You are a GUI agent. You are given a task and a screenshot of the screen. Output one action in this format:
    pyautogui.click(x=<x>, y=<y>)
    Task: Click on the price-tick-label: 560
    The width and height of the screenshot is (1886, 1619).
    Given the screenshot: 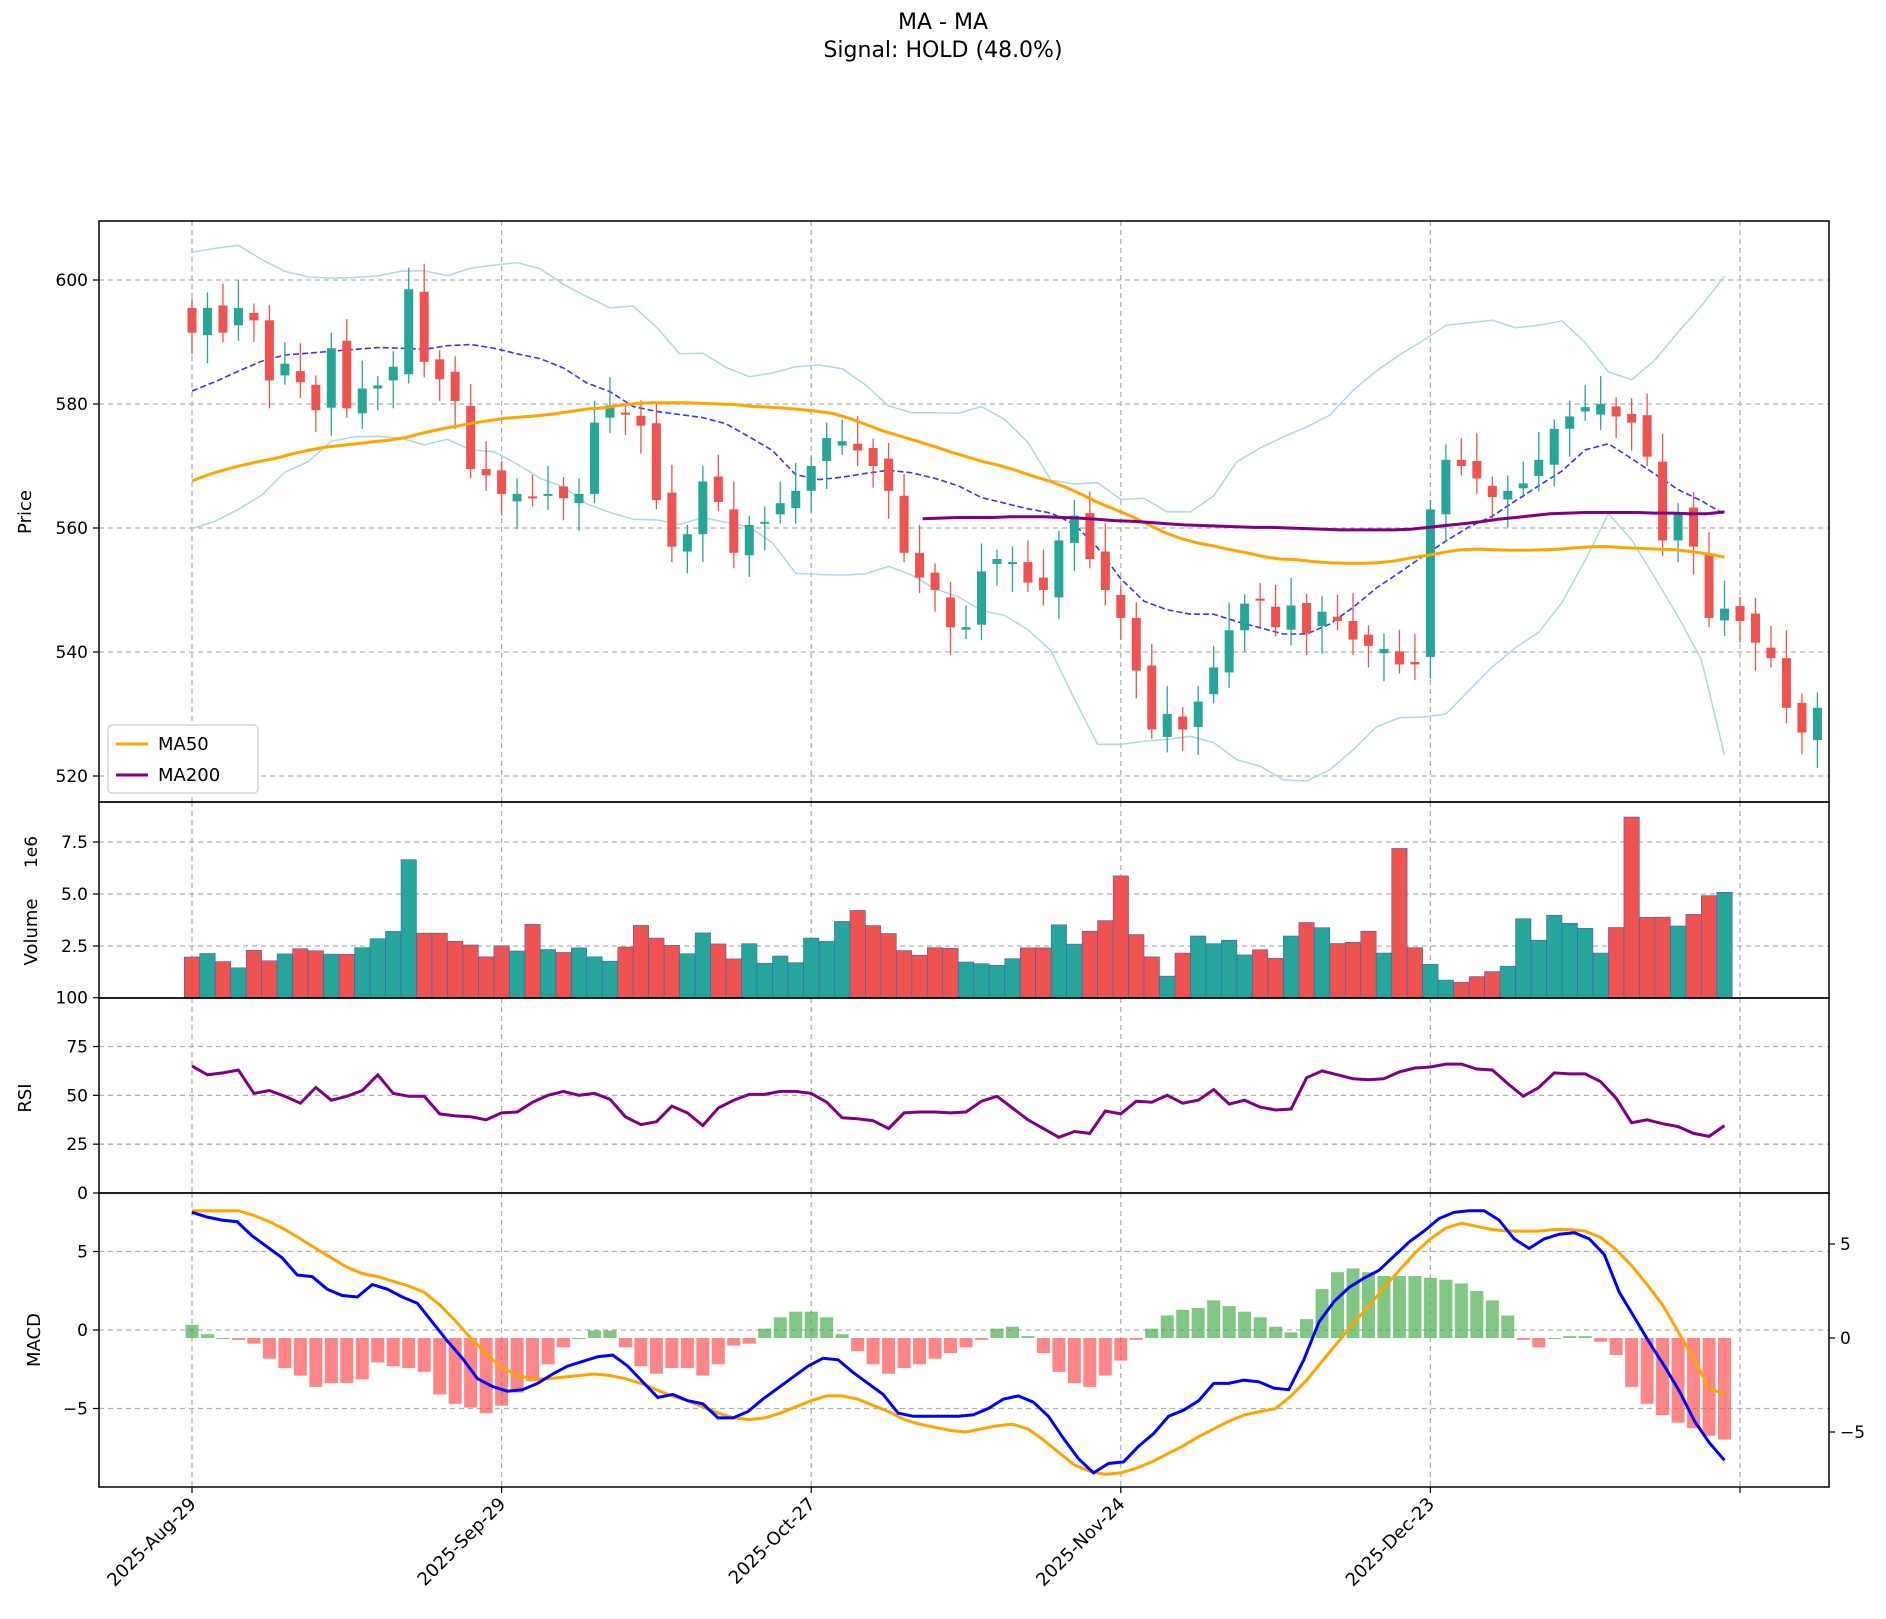 What is the action you would take?
    pyautogui.click(x=72, y=529)
    